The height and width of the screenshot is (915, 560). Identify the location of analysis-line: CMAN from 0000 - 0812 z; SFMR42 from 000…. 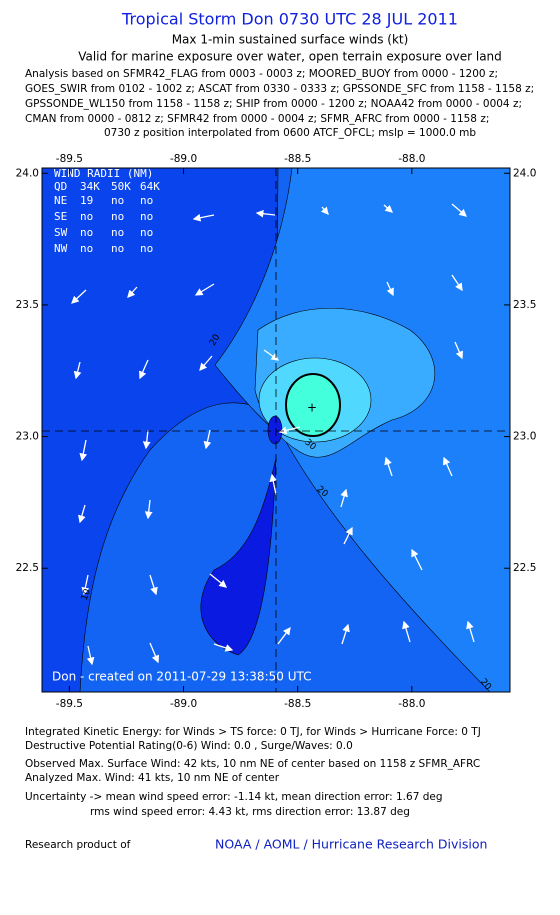
(257, 119).